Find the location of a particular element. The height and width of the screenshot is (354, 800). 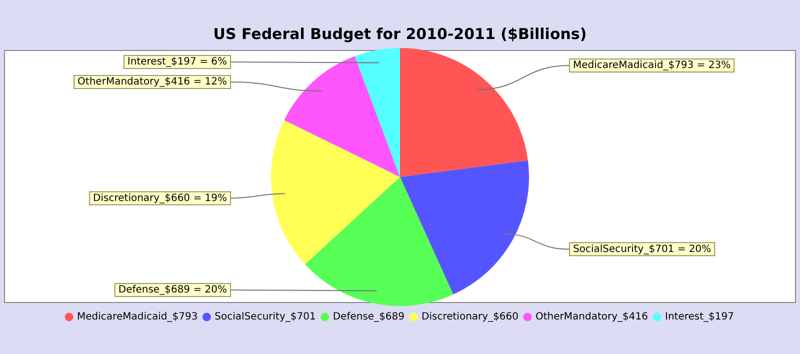

legend-label: Discretionary_$660 is located at coordinates (470, 317).